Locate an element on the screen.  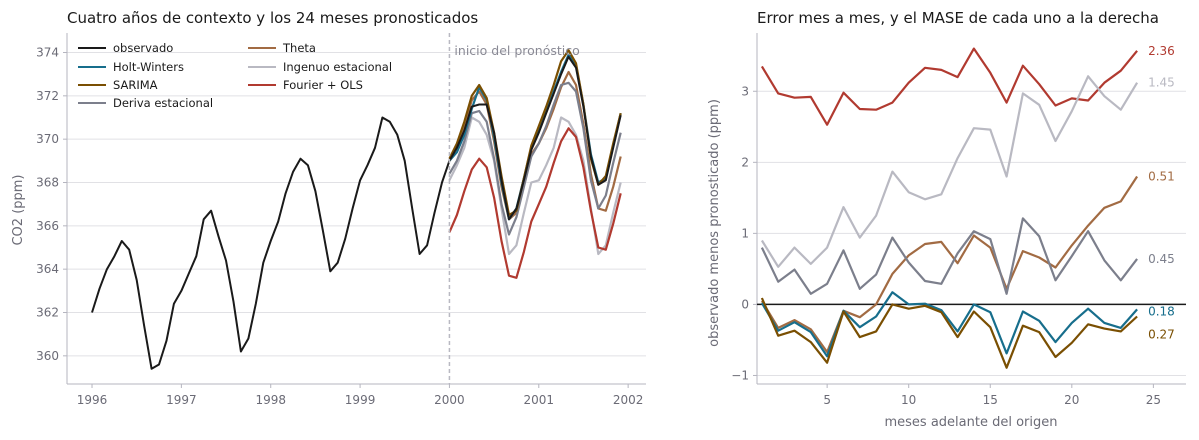
right-y-tick-label: 3 is located at coordinates (745, 91).